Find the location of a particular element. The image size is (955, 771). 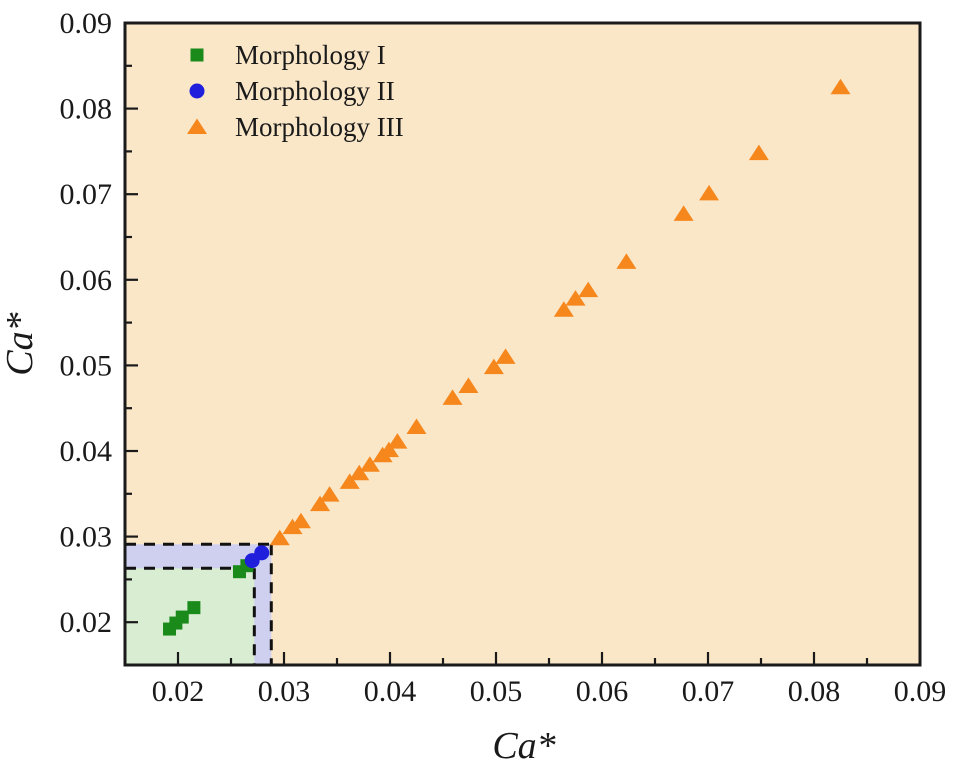

y-axis-tick-label: 0.07 is located at coordinates (86, 194).